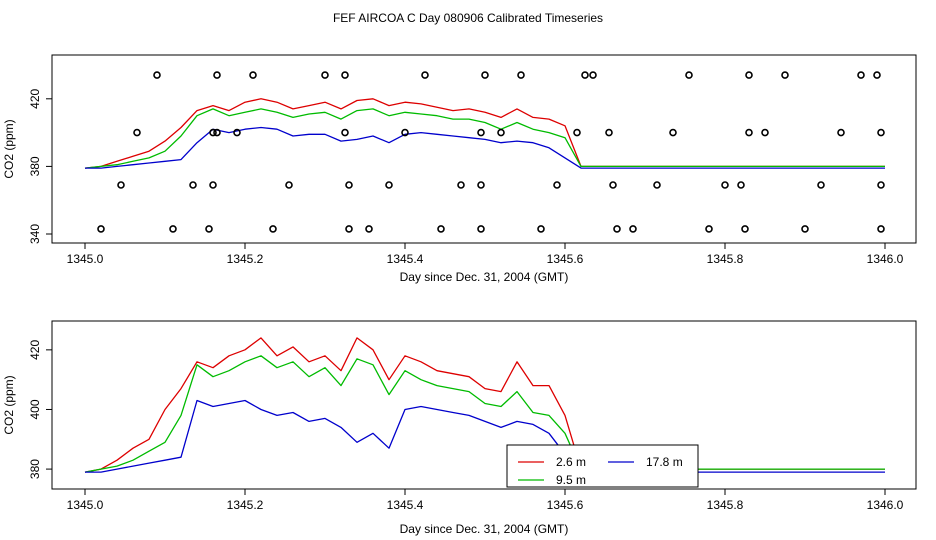 This screenshot has height=540, width=936. Describe the element at coordinates (571, 480) in the screenshot. I see `legend-label-9.5m: 9.5 m` at that location.